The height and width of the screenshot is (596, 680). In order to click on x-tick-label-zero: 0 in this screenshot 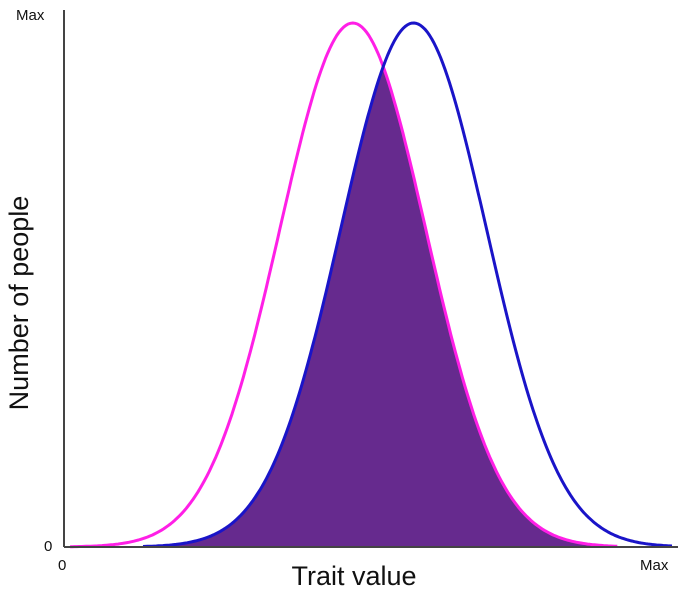, I will do `click(62, 565)`.